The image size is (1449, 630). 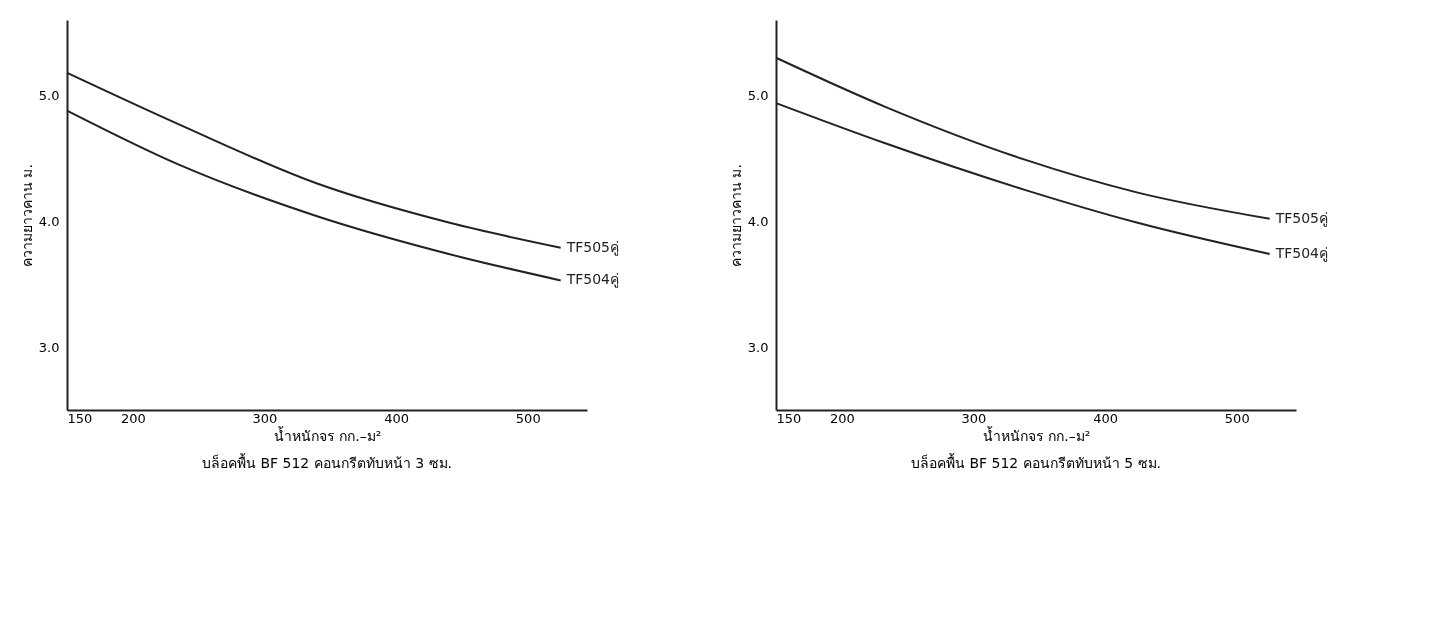 I want to click on text: บล็อคพื้น BF 512 คอนกรีตทับหน้า 5 ซม., so click(x=1036, y=462).